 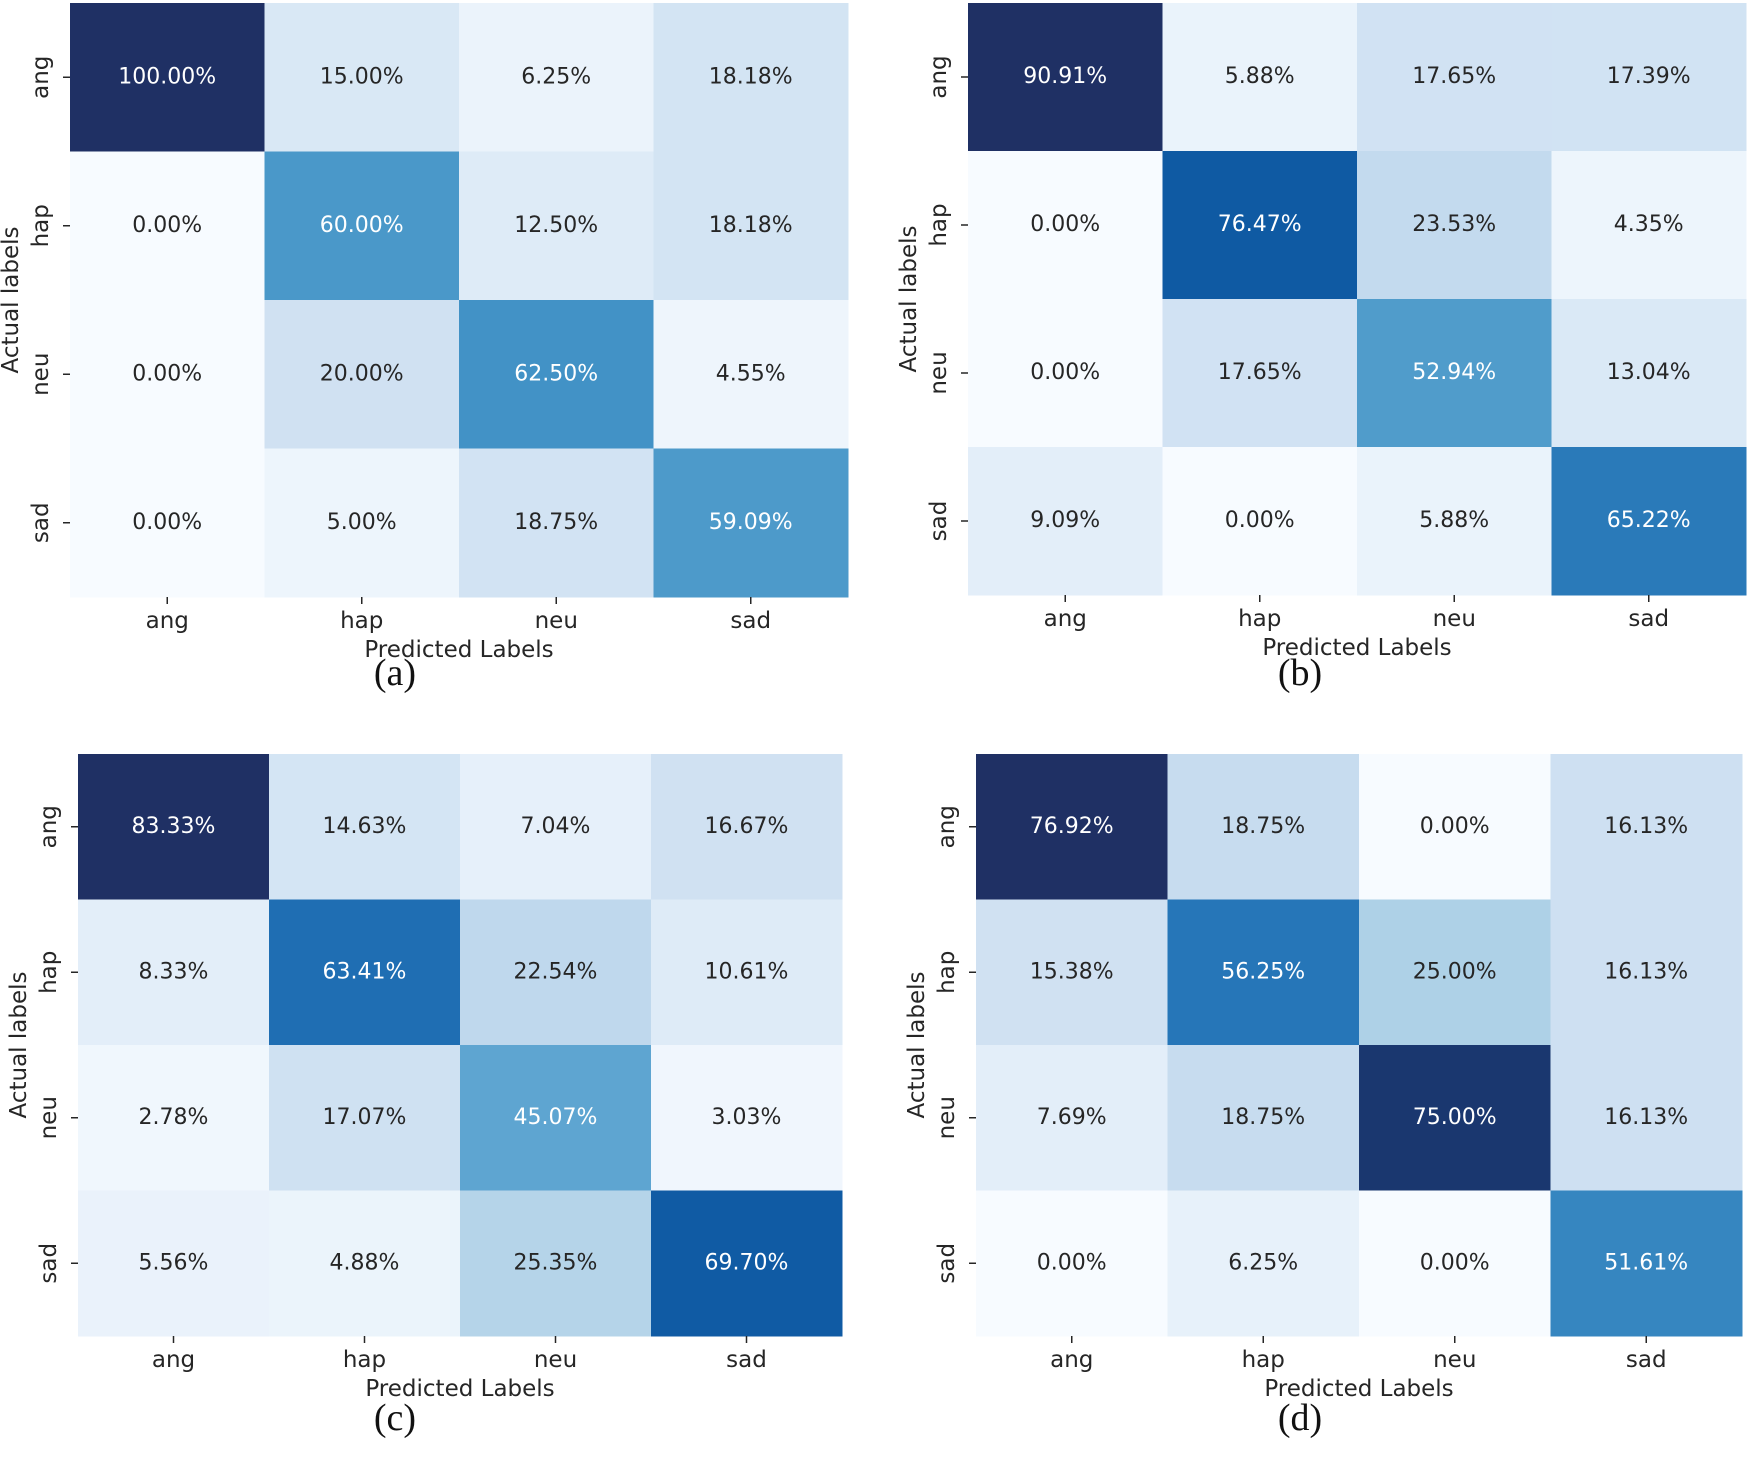 What do you see at coordinates (364, 1360) in the screenshot?
I see `x-tick-label-hap: hap` at bounding box center [364, 1360].